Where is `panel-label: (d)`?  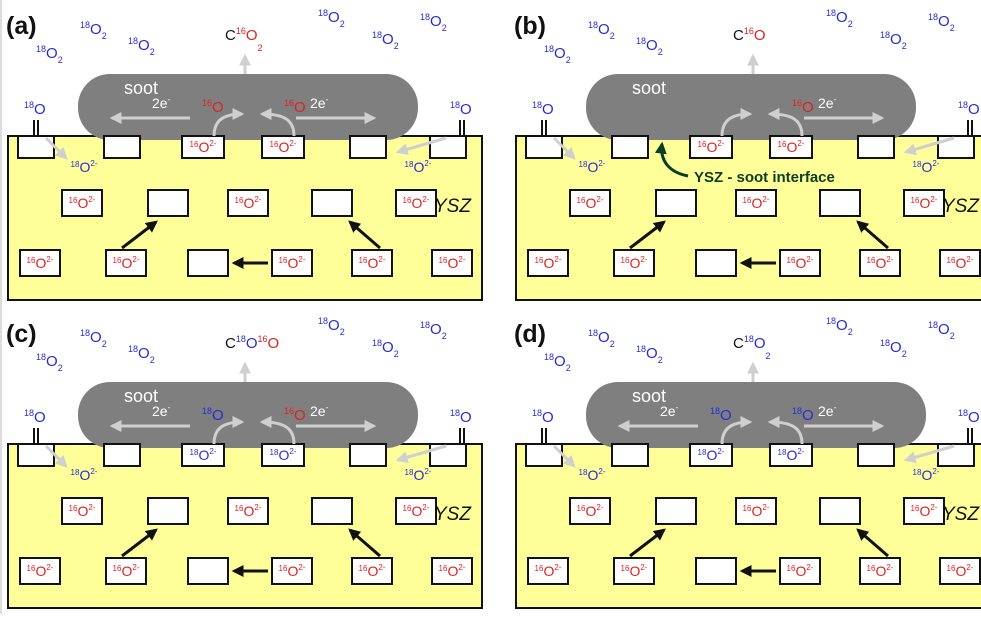 panel-label: (d) is located at coordinates (530, 334).